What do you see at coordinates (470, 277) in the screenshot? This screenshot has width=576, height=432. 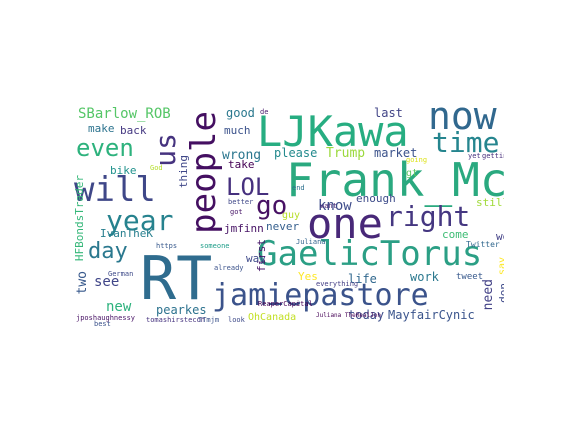 I see `word-tweet: tweet` at bounding box center [470, 277].